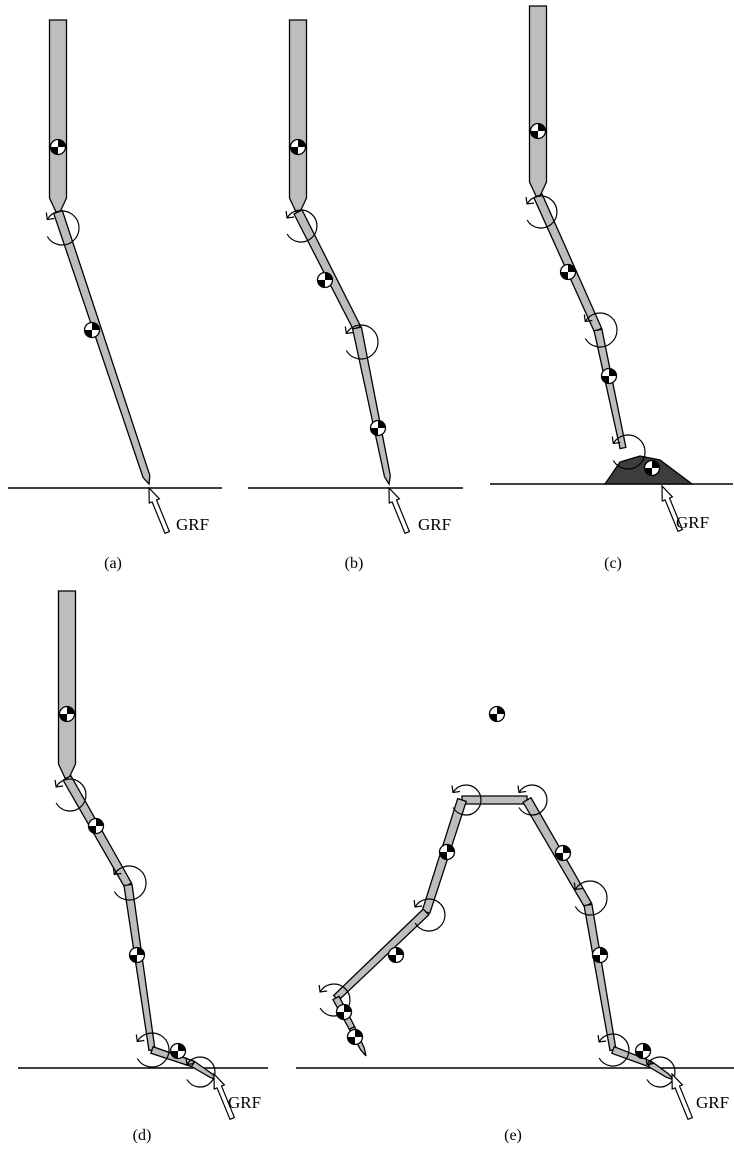 The width and height of the screenshot is (734, 1159). Describe the element at coordinates (58, 116) in the screenshot. I see `trunk-segment-a` at that location.